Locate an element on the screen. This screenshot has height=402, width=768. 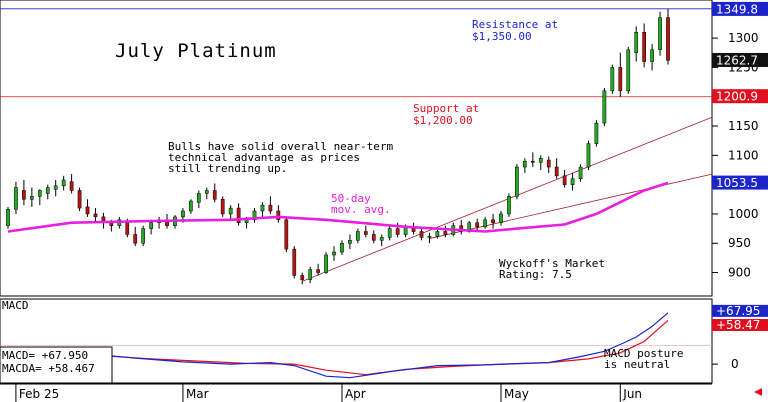
macd-posture-line1: MACD posture is located at coordinates (643, 353).